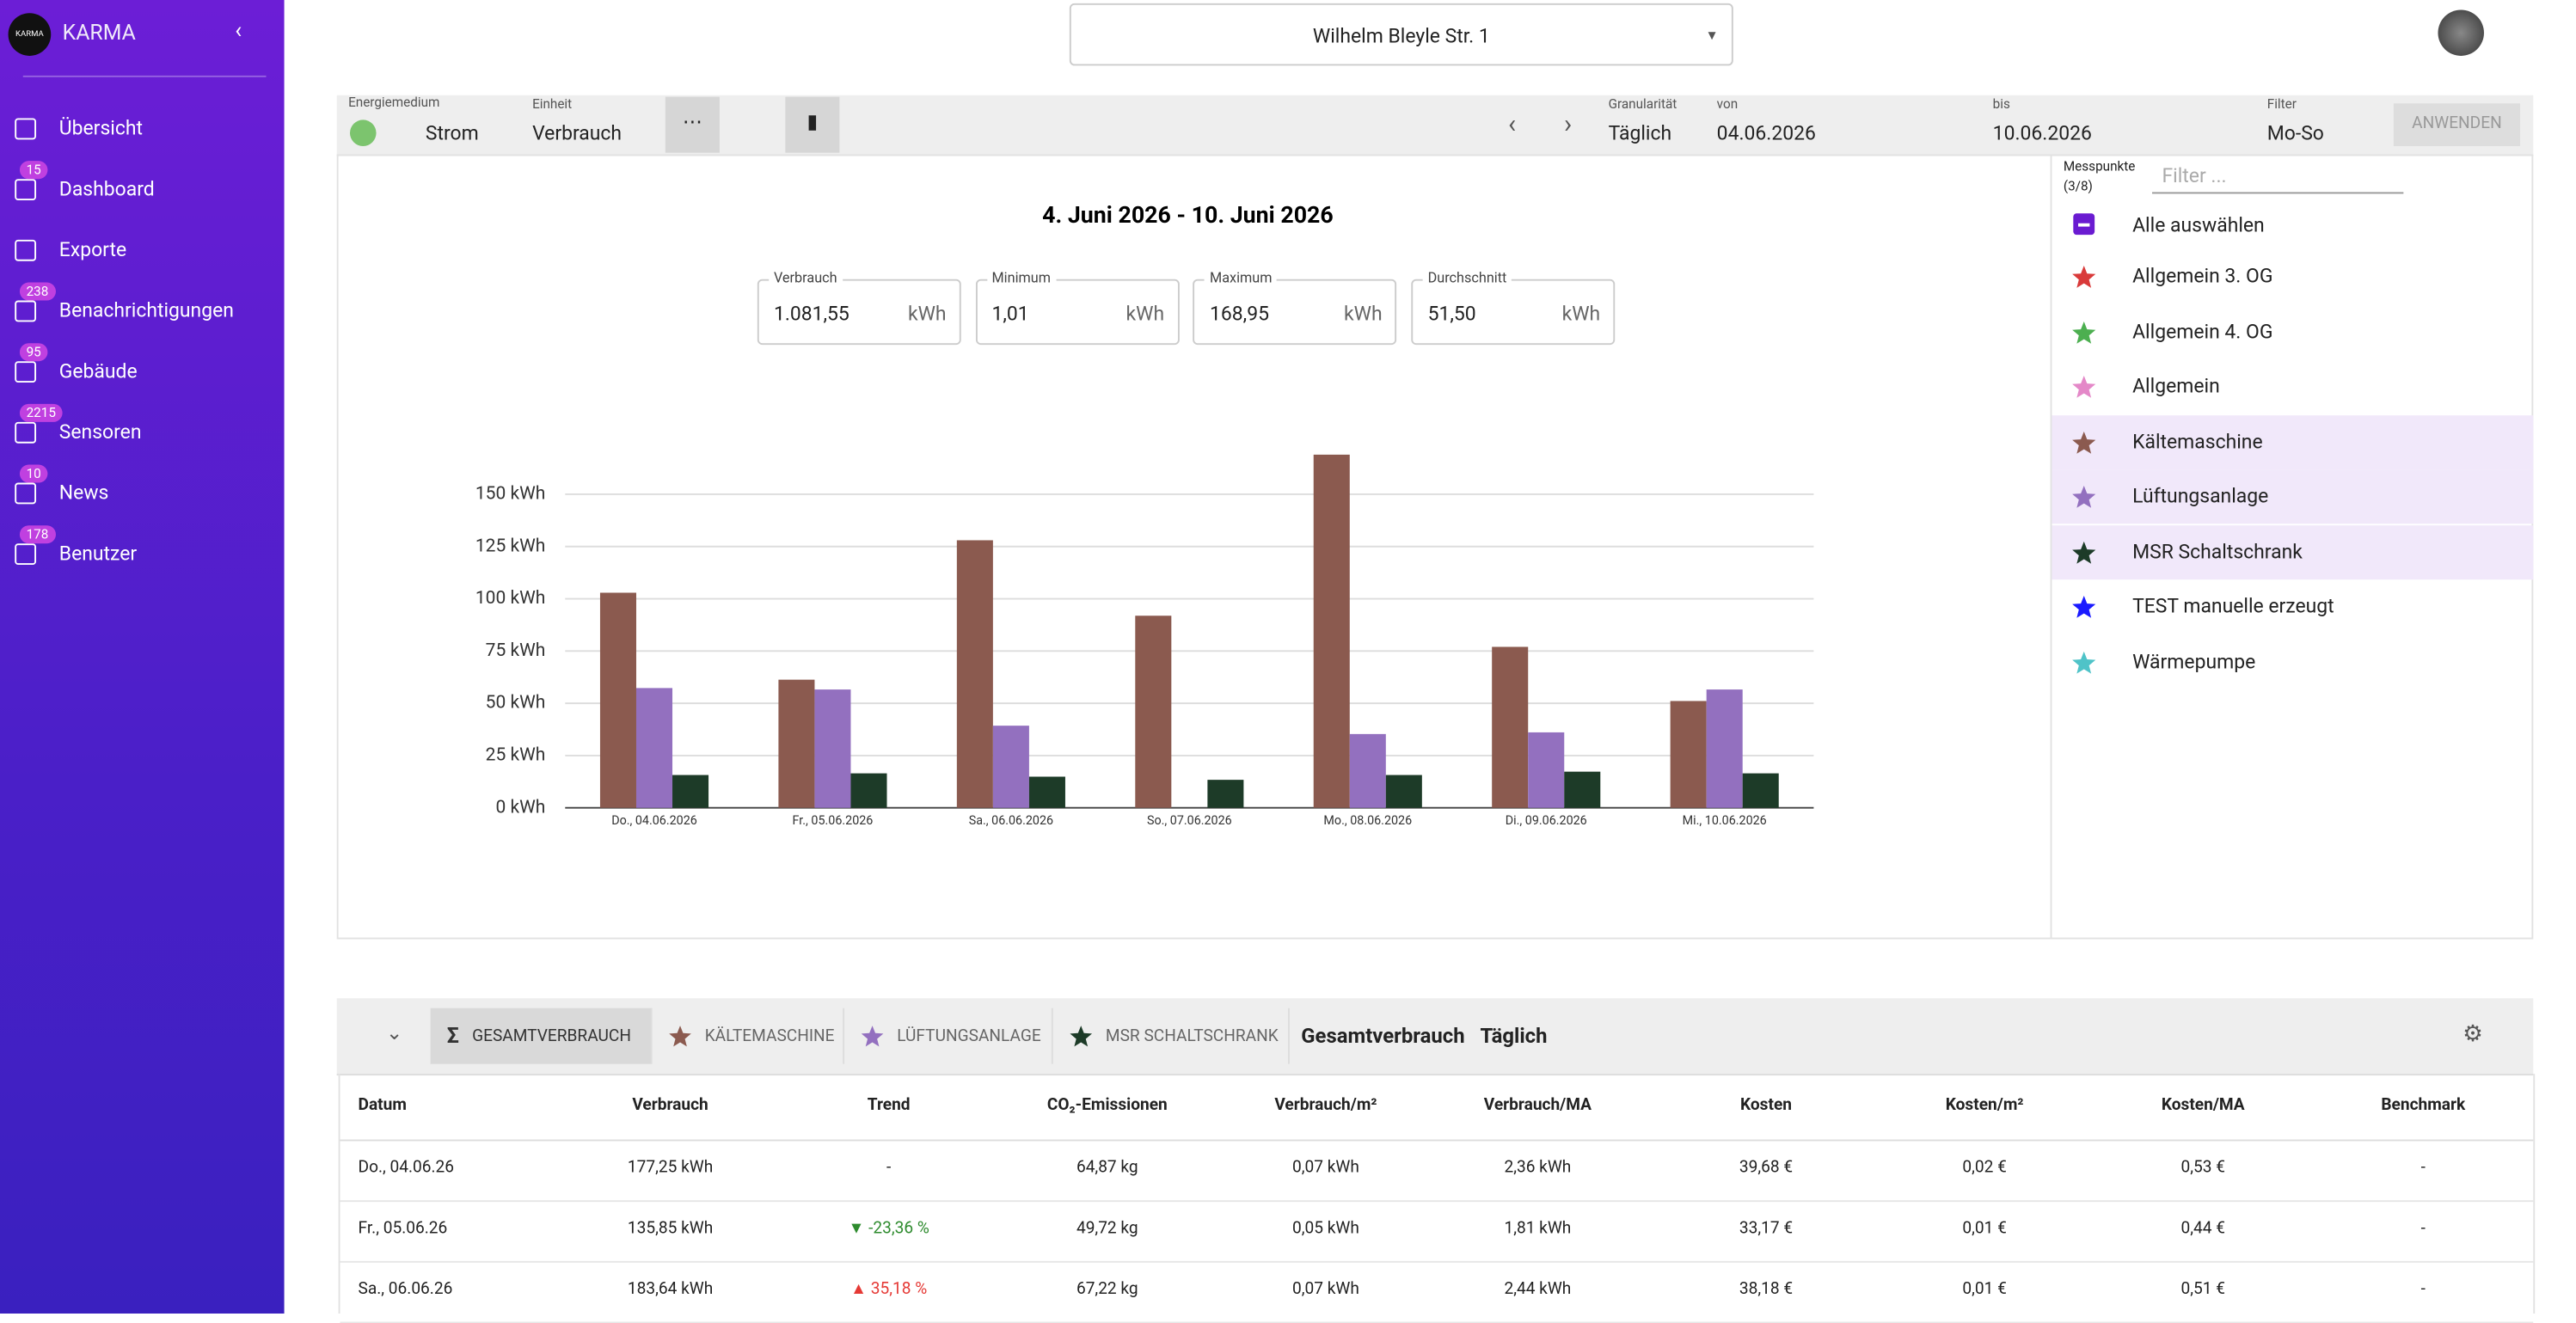 This screenshot has height=1323, width=2576. I want to click on brand: KARMA, so click(99, 33).